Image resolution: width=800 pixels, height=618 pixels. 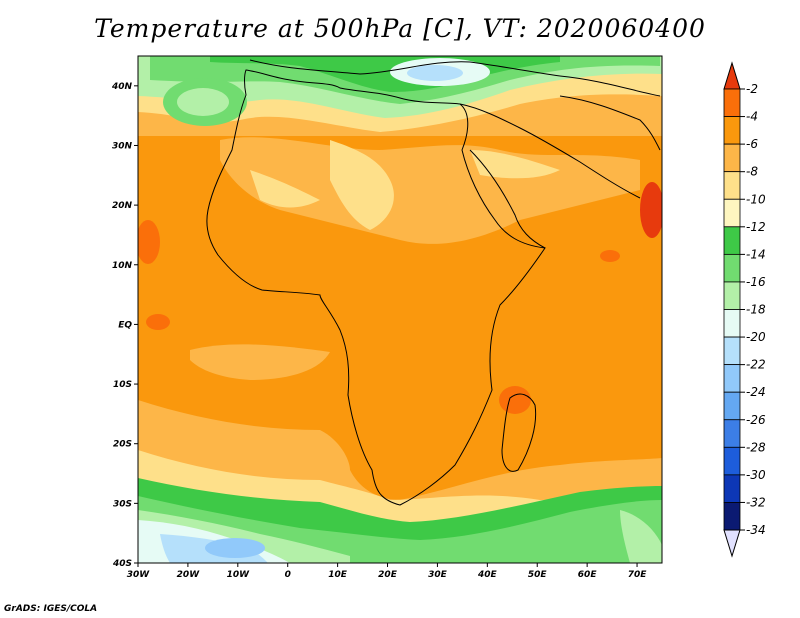 I want to click on y-tick-label: EQ, so click(x=125, y=325).